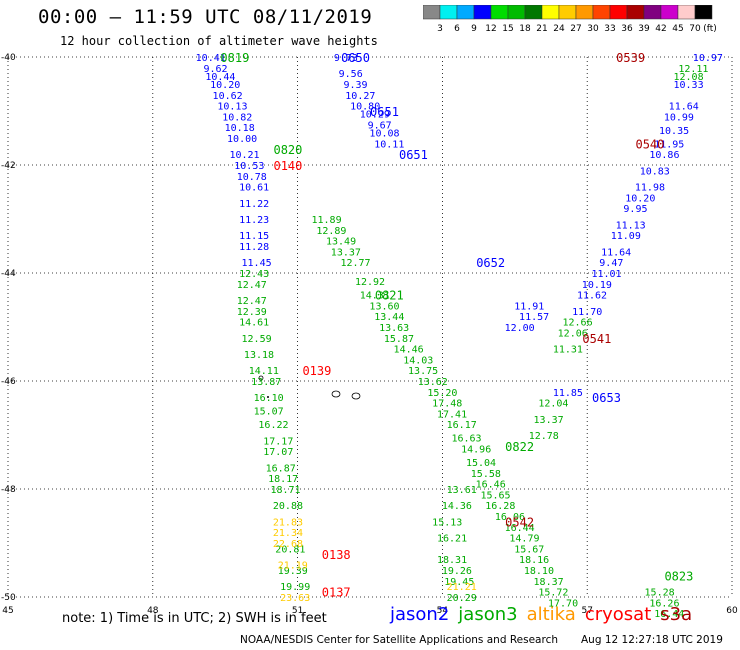  I want to click on colorbar-tick-label: 15, so click(507, 29).